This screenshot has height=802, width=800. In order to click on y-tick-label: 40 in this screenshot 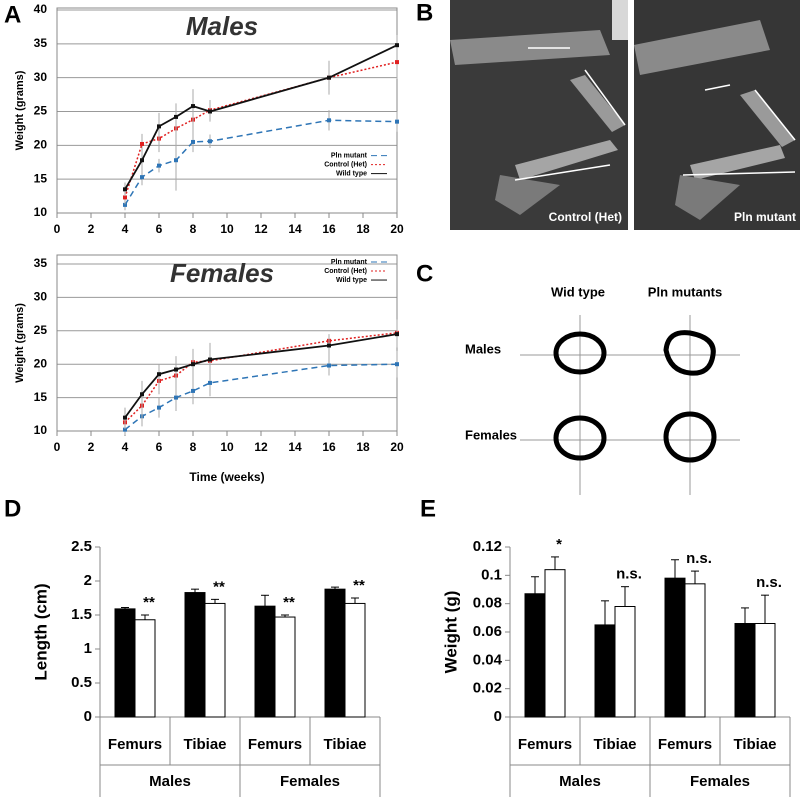, I will do `click(41, 9)`.